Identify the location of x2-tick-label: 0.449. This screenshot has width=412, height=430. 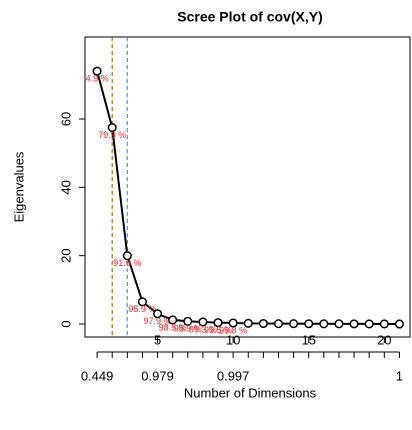
(97, 375).